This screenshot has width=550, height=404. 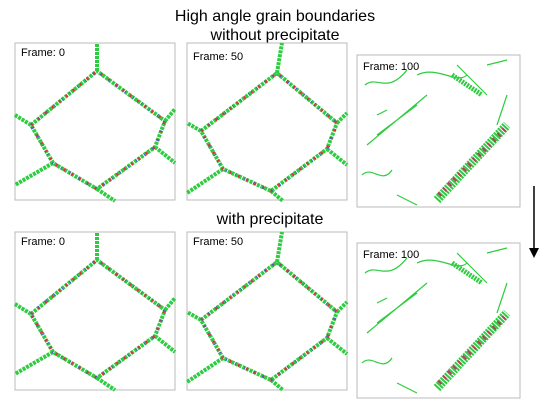 I want to click on panel-frame, so click(x=438, y=320).